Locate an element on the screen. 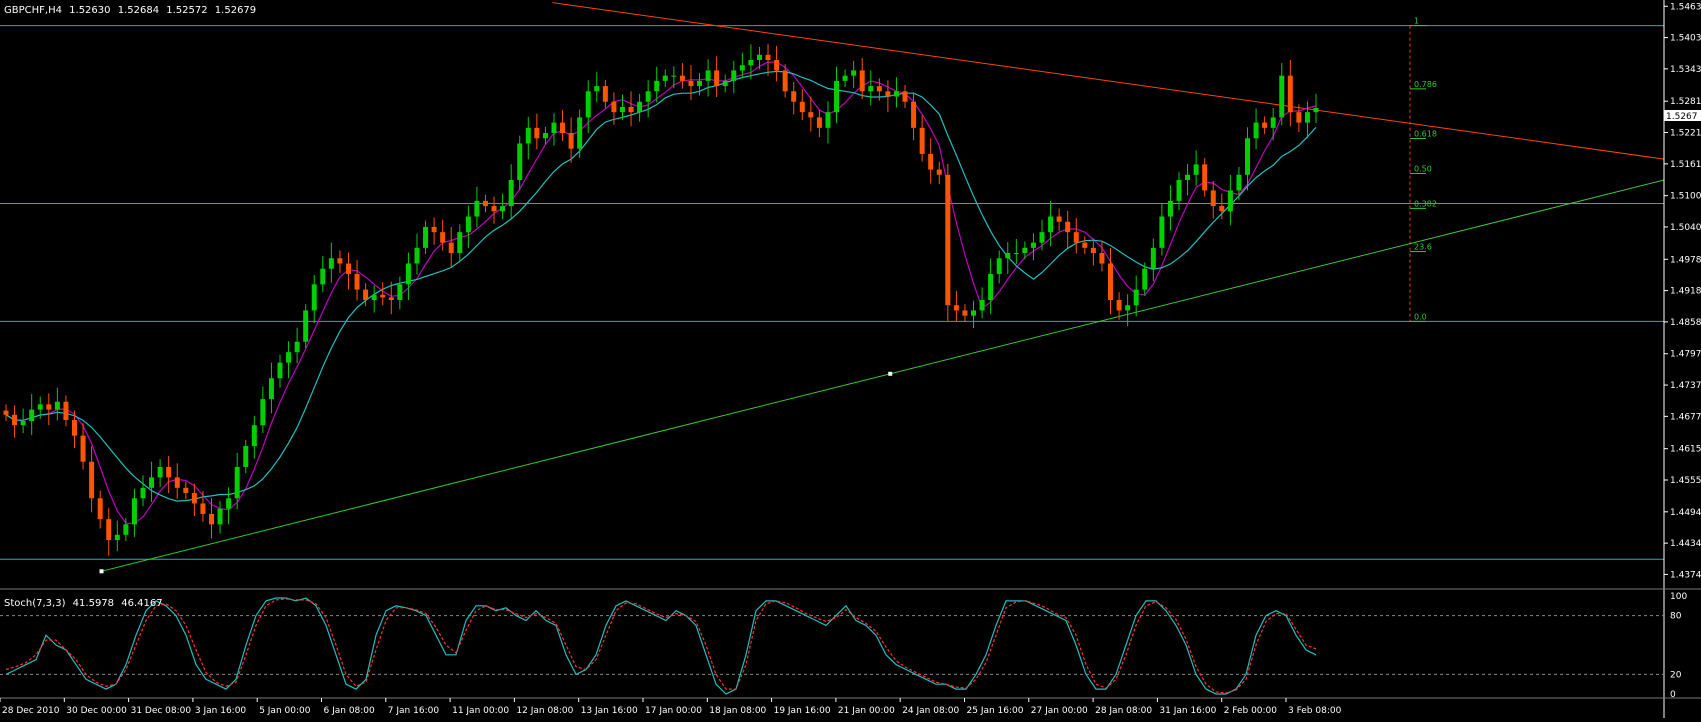  price-tick-label: 1.4978 is located at coordinates (1685, 260).